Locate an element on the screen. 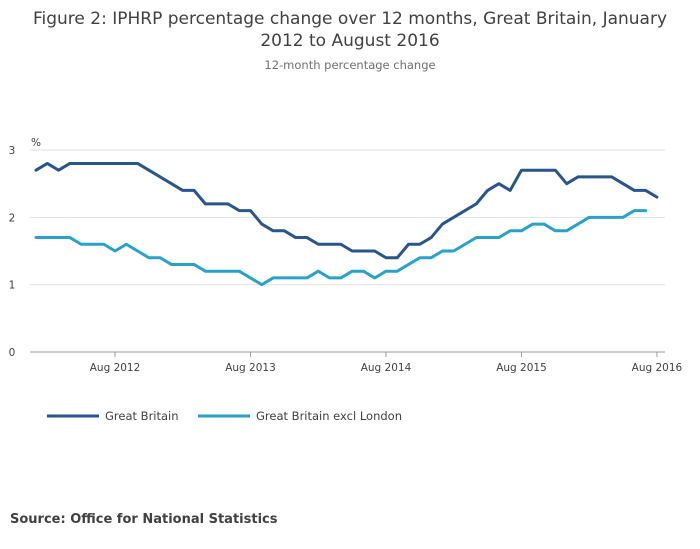 Image resolution: width=700 pixels, height=549 pixels. legend-label-1: Great Britain excl London is located at coordinates (329, 416).